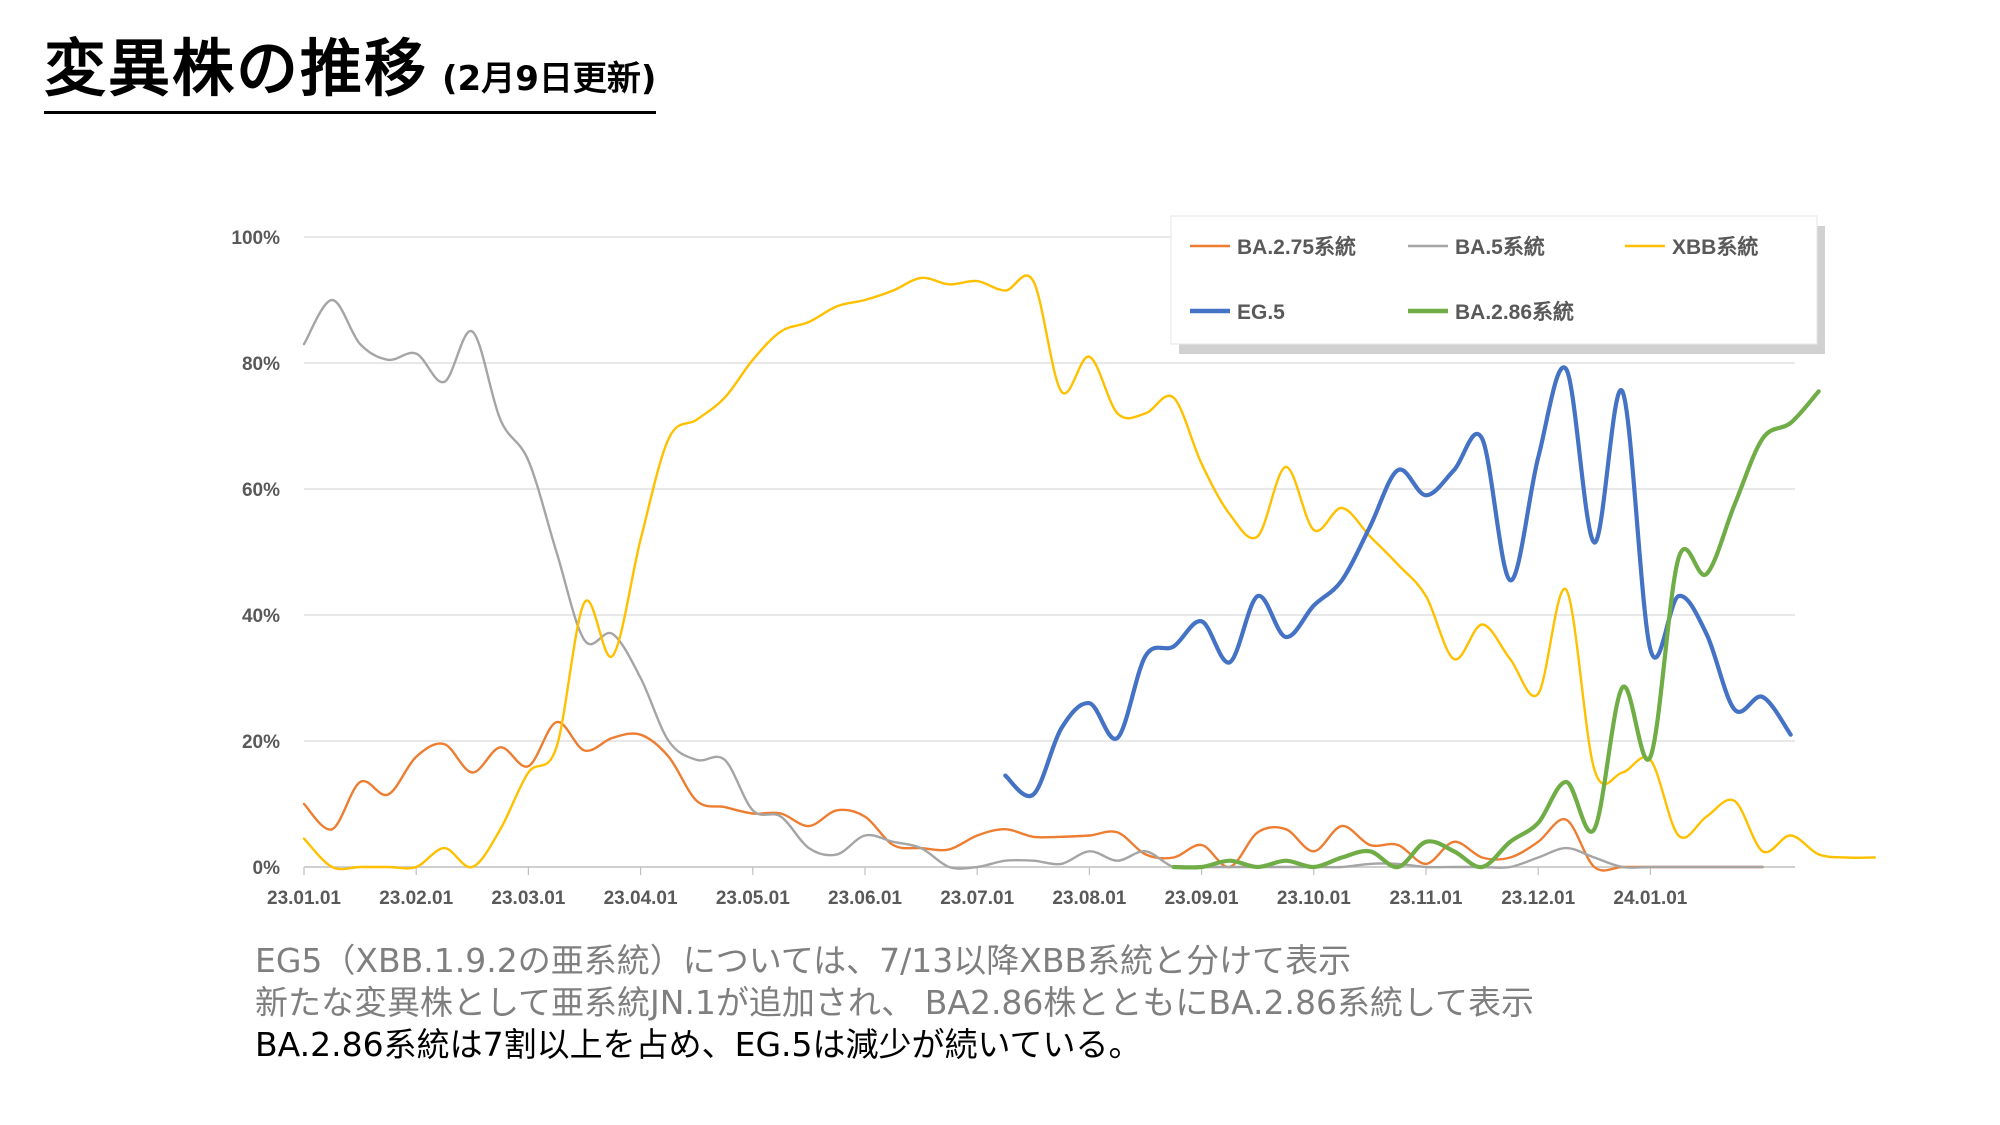 The height and width of the screenshot is (1125, 2000). I want to click on legend: BA.2.75系統 BA.5系統 XBB系統 EG.5 BA.2.86系統, so click(1497, 284).